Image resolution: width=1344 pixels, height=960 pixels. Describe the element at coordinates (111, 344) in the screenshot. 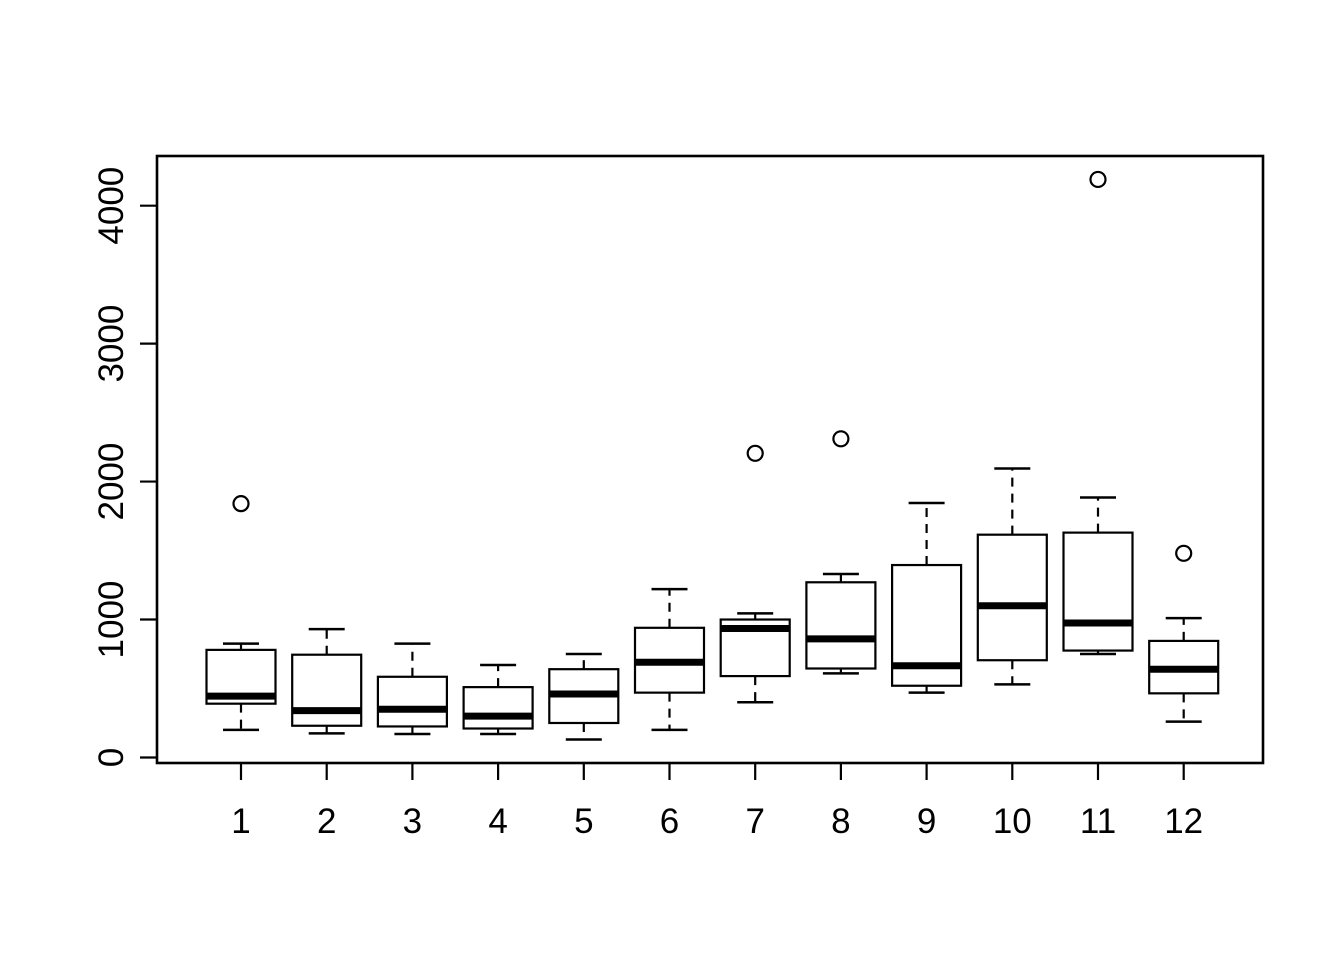

I see `y-tick-label: 3000` at that location.